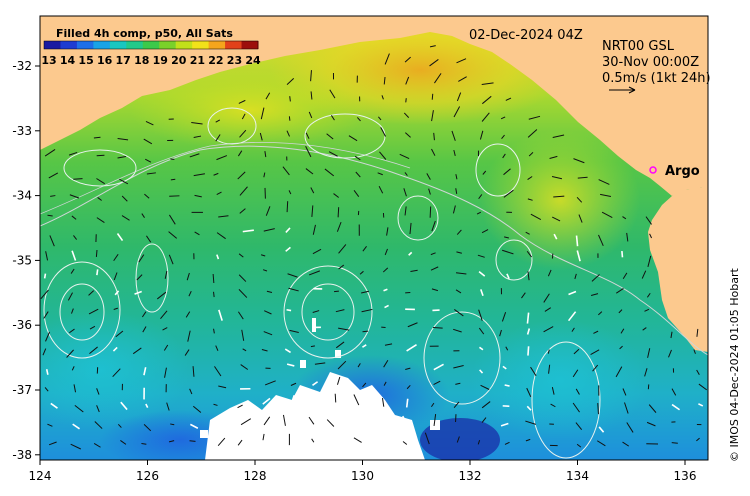 This screenshot has height=496, width=750. Describe the element at coordinates (638, 46) in the screenshot. I see `product-label: NRT00 GSL` at that location.